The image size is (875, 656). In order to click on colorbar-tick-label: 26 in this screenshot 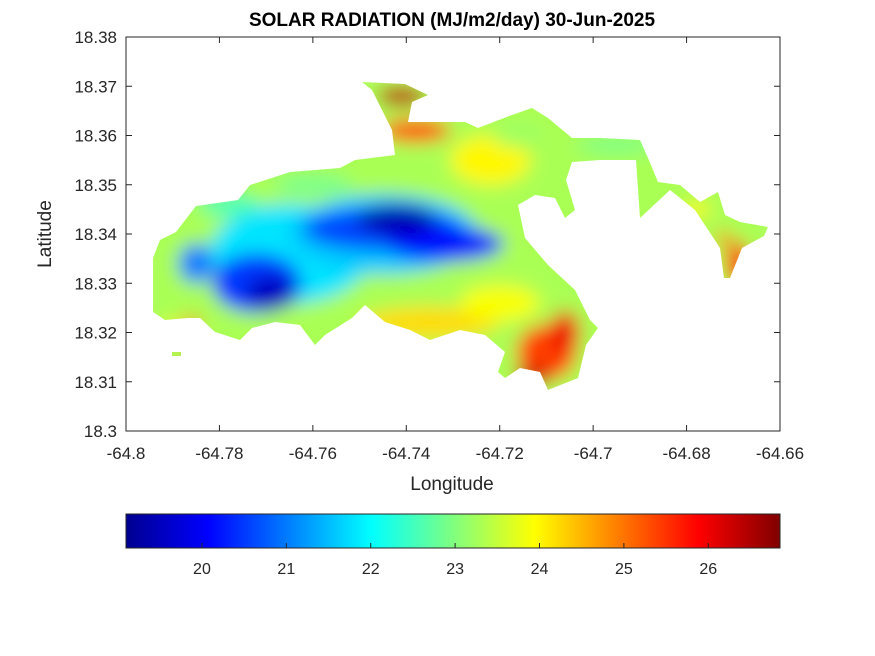, I will do `click(708, 569)`.